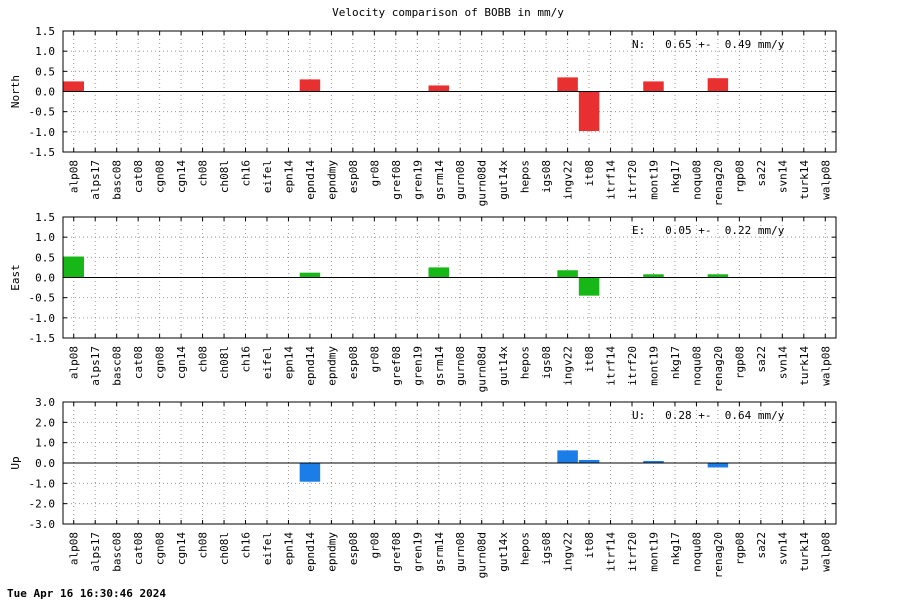  Describe the element at coordinates (653, 366) in the screenshot. I see `x-tick-label: mont19` at that location.